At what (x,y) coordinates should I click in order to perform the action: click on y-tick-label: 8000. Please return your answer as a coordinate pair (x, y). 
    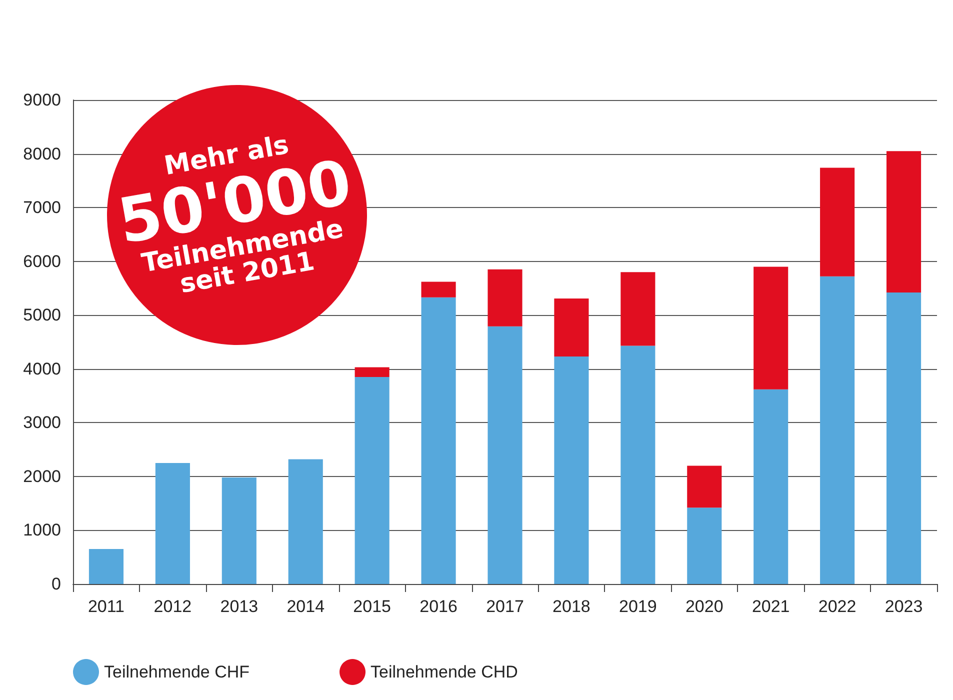
    Looking at the image, I should click on (42, 154).